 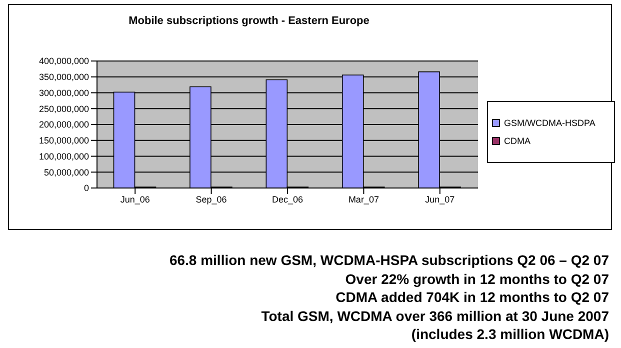 What do you see at coordinates (63, 93) in the screenshot?
I see `y-tick-label: 300,000,000` at bounding box center [63, 93].